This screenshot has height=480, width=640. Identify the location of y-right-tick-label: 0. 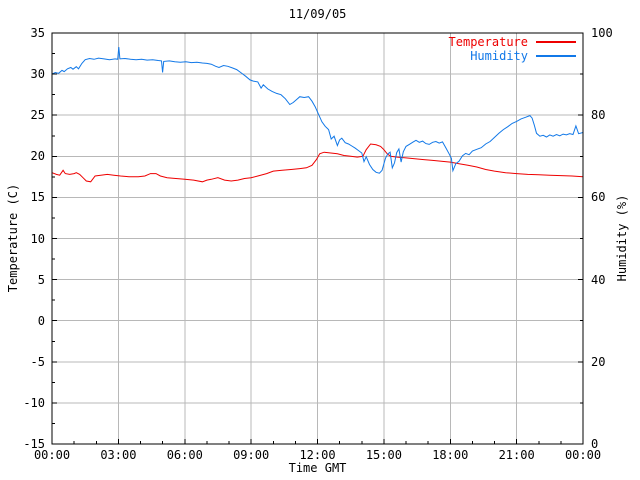
(595, 444).